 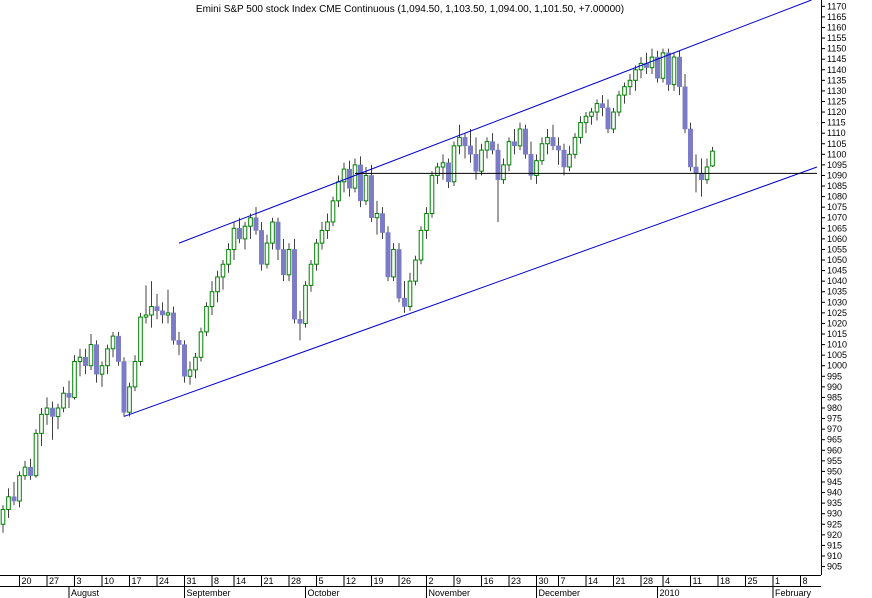 What do you see at coordinates (593, 581) in the screenshot?
I see `x-tick-label: 14` at bounding box center [593, 581].